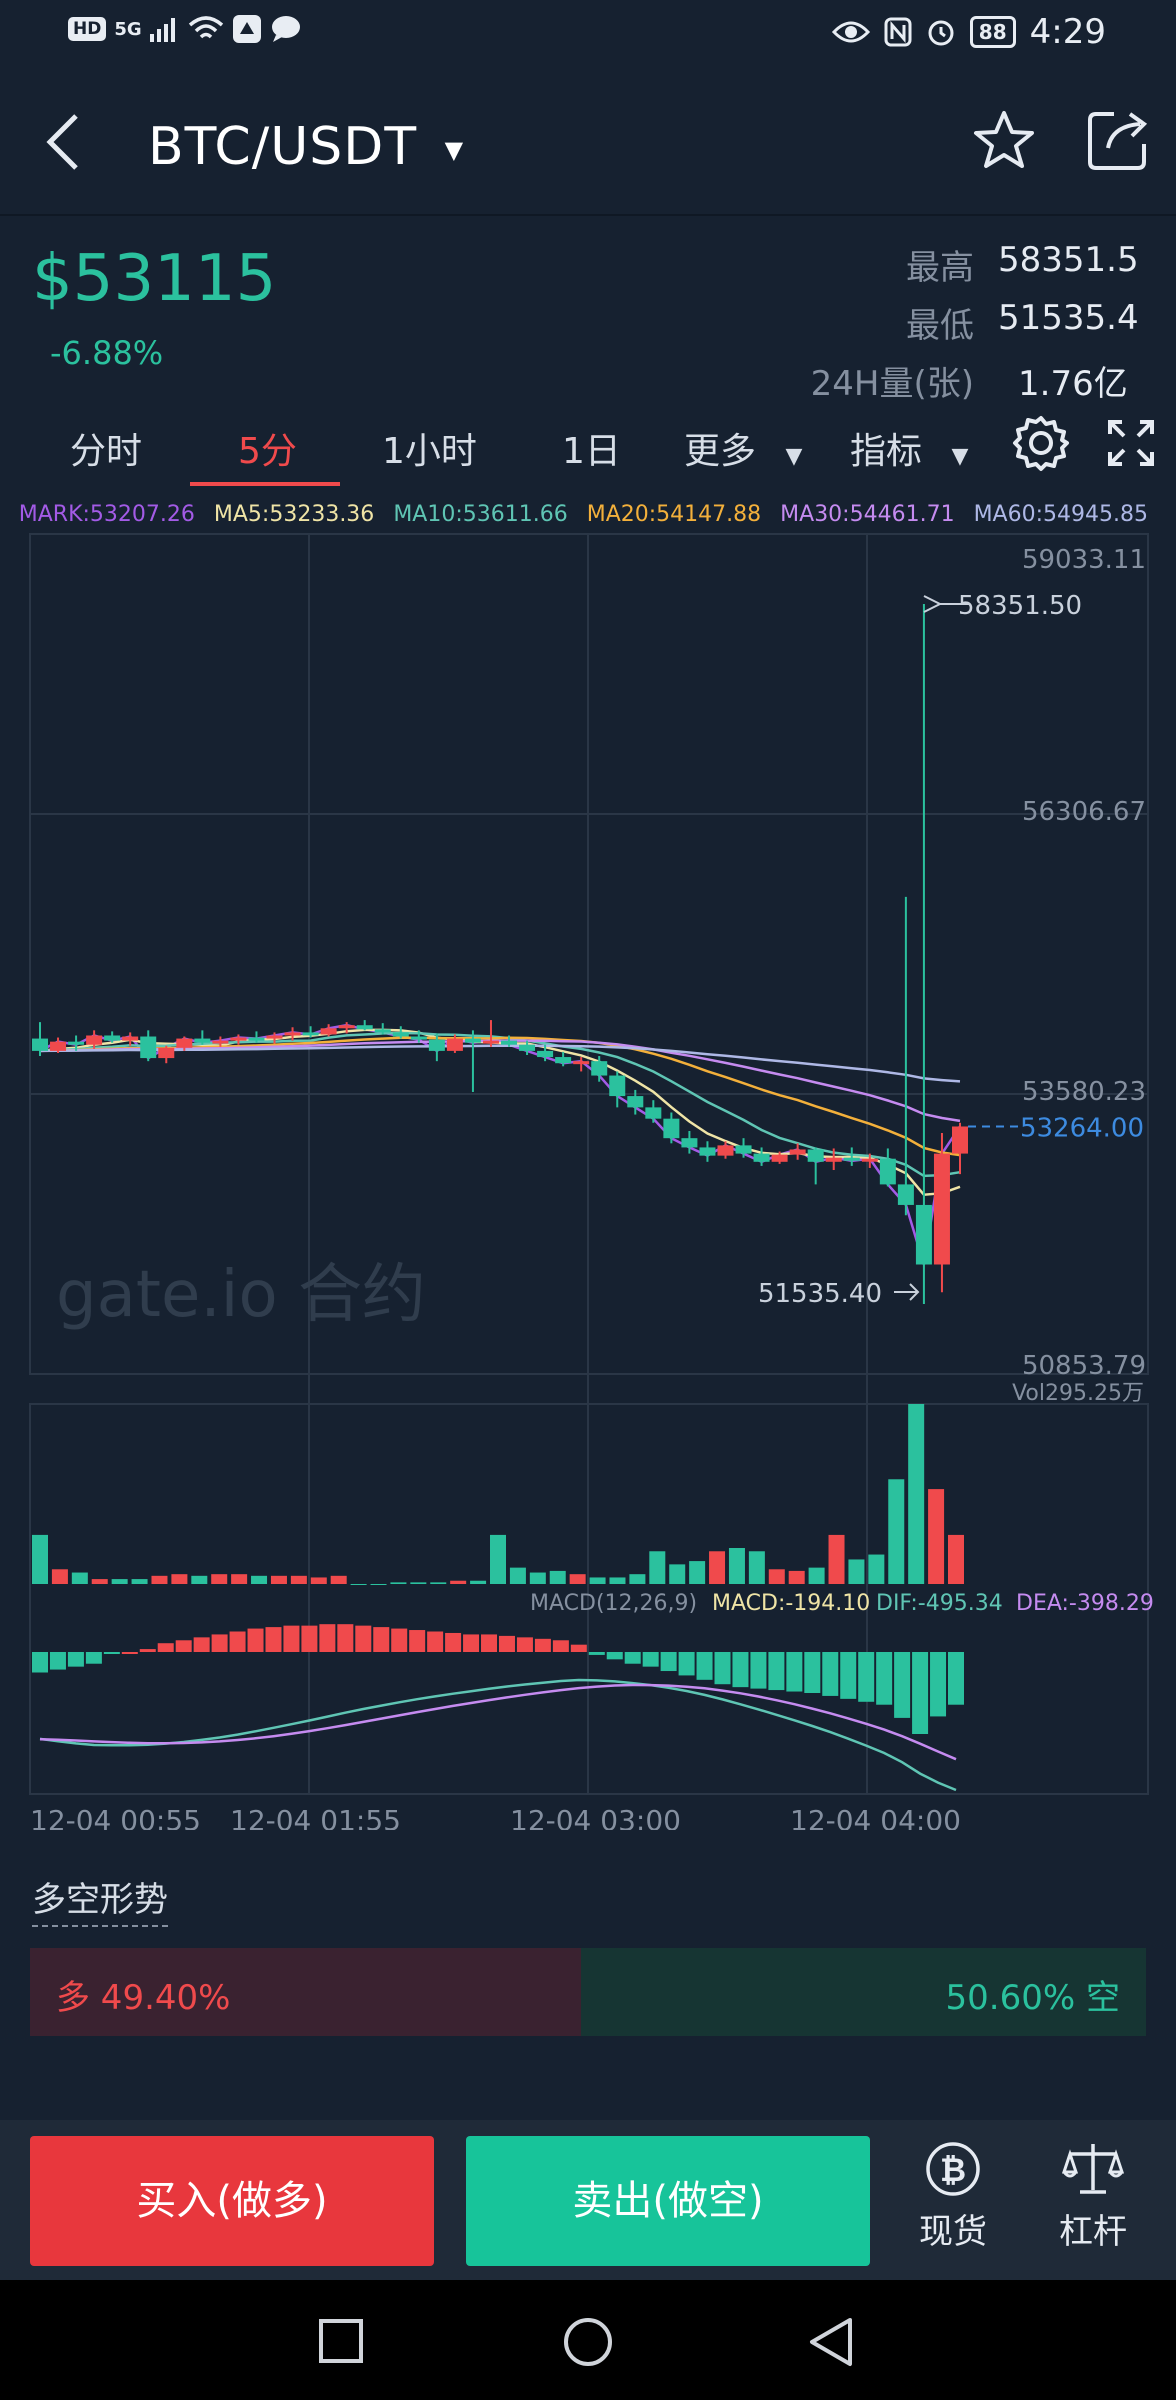  What do you see at coordinates (588, 2342) in the screenshot?
I see `home-icon` at bounding box center [588, 2342].